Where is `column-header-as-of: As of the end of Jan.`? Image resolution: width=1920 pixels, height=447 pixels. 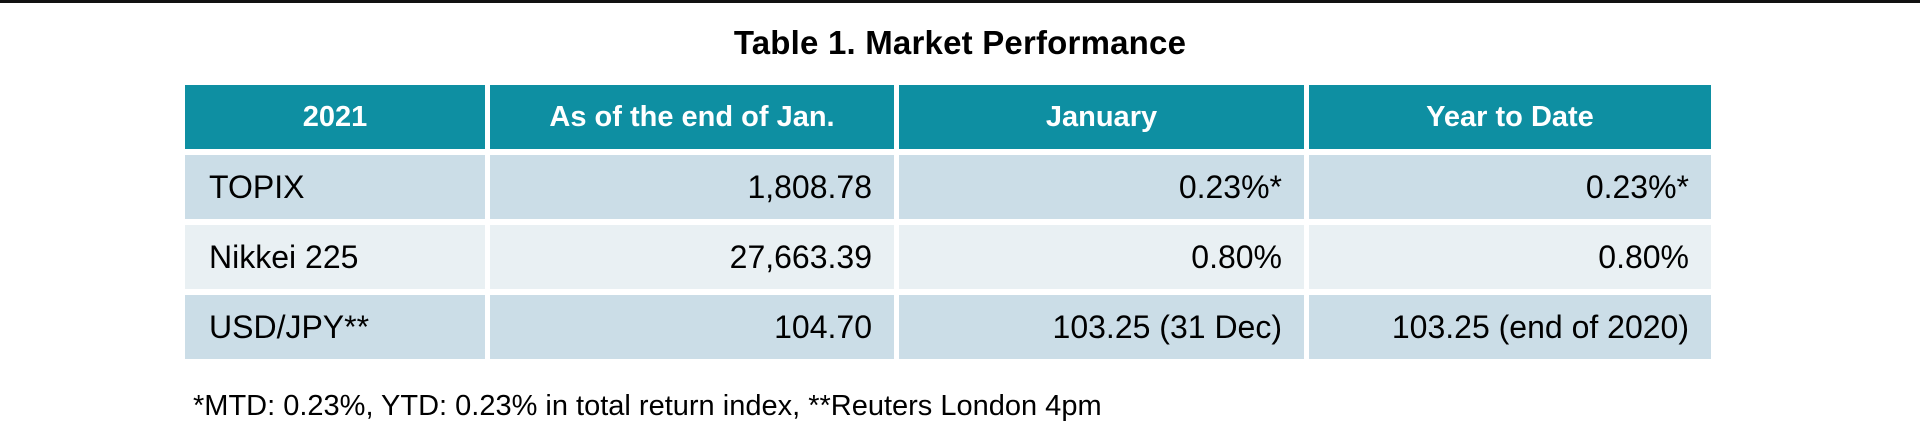
column-header-as-of: As of the end of Jan. is located at coordinates (692, 117).